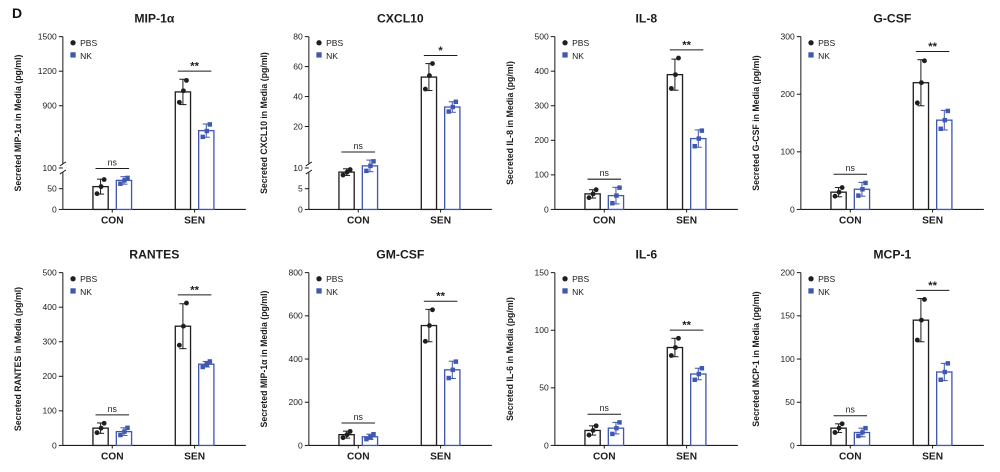 The height and width of the screenshot is (472, 1000). Describe the element at coordinates (440, 51) in the screenshot. I see `sig-label: *` at that location.